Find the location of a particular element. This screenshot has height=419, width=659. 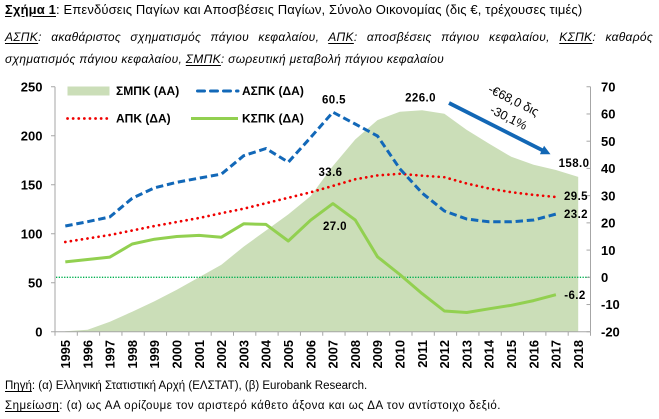

svg-text: -6.2 is located at coordinates (574, 296).